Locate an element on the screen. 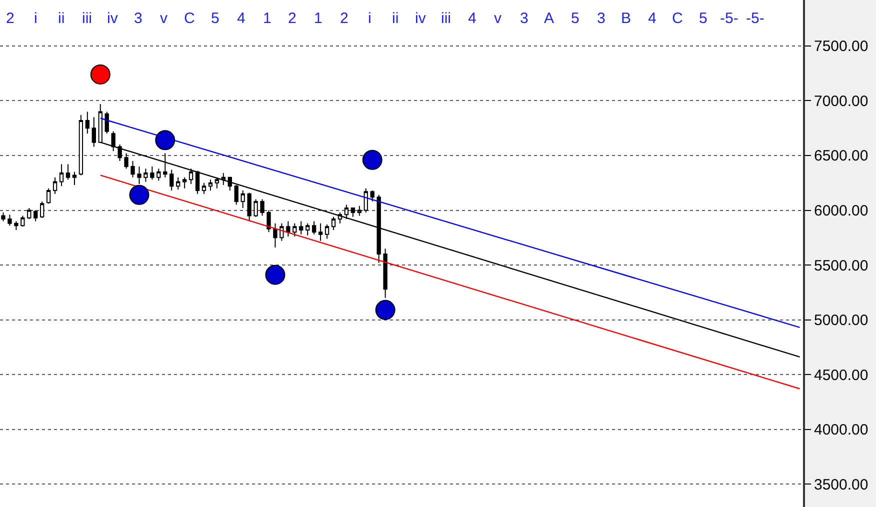 This screenshot has height=507, width=876. y-tick-label: 4500.00 is located at coordinates (841, 375).